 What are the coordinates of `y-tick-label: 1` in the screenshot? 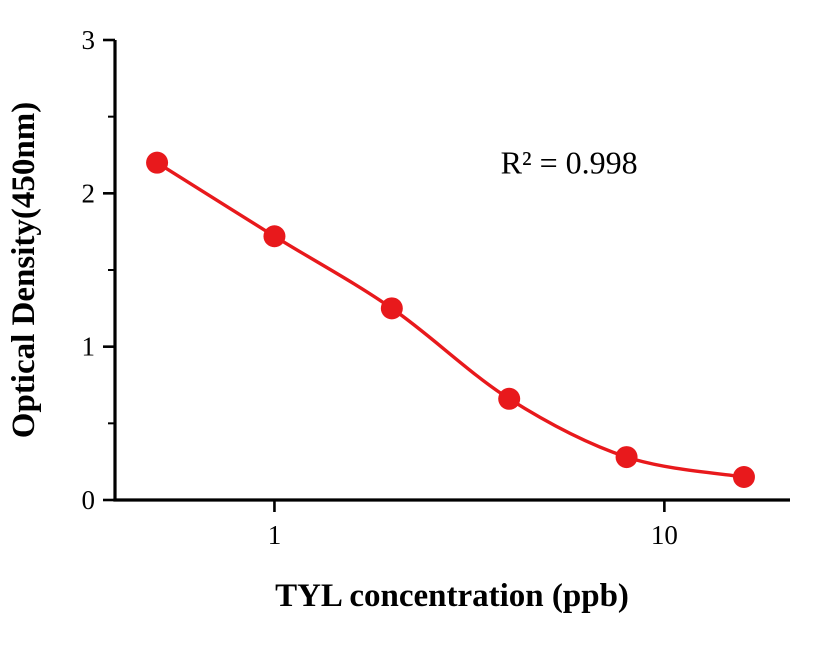 It's located at (89, 347).